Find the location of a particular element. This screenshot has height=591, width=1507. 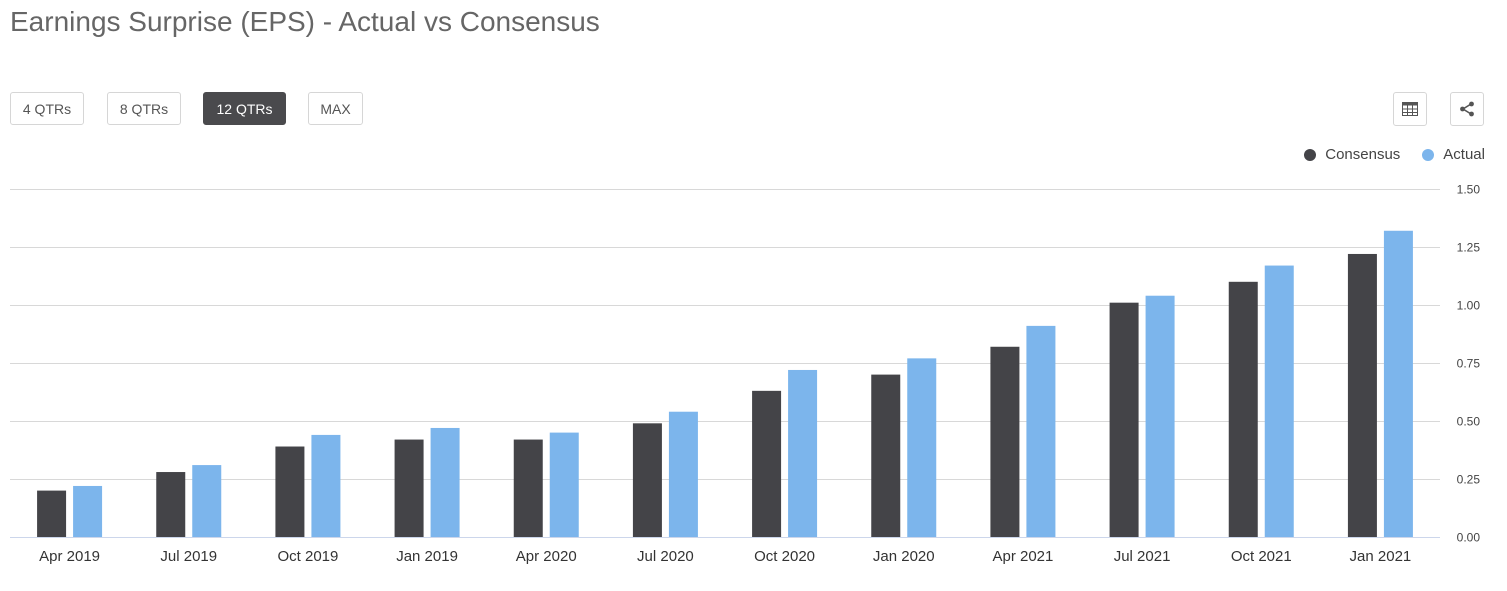

x-tick-label: Oct 2021 is located at coordinates (1261, 556).